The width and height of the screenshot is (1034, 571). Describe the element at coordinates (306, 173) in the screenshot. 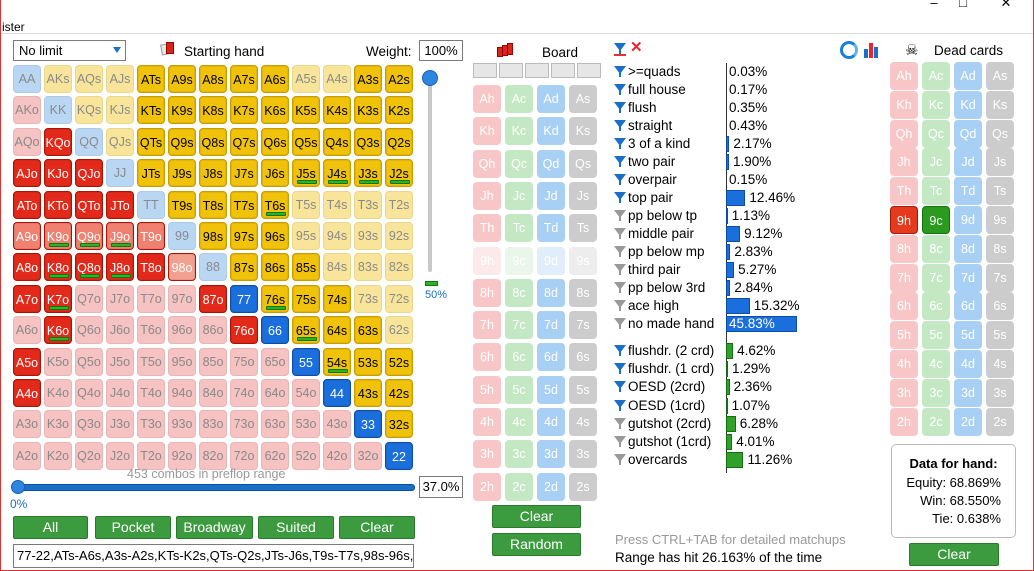

I see `hand-cell-J5s: J5s` at that location.